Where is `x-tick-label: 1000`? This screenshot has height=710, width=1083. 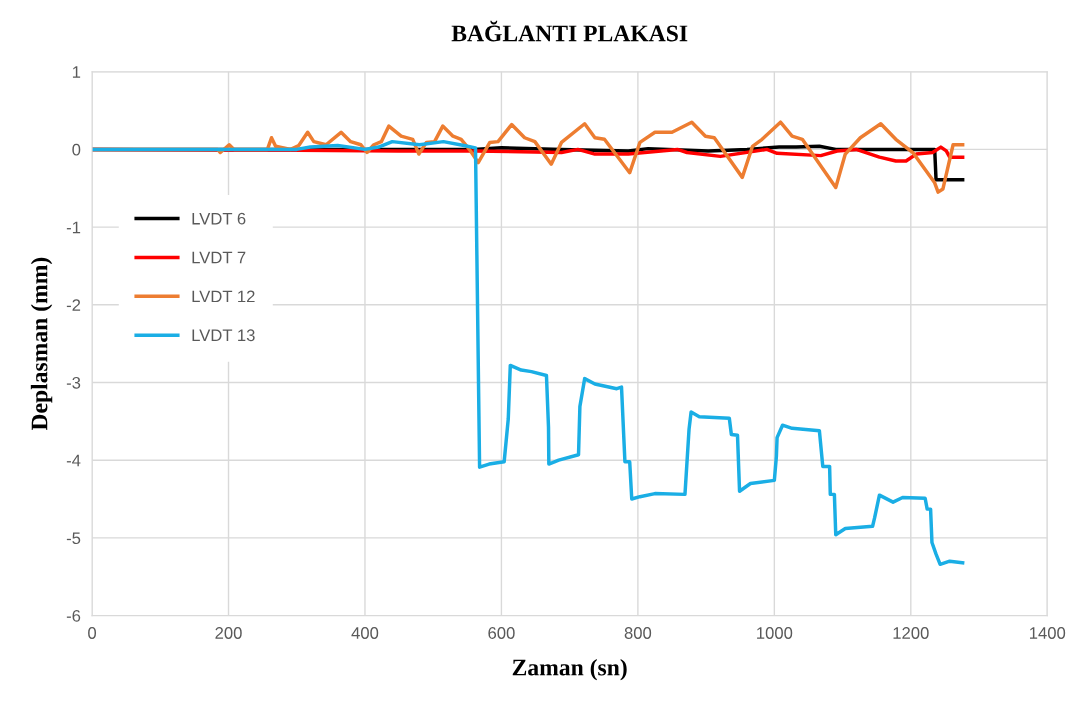 x-tick-label: 1000 is located at coordinates (775, 633).